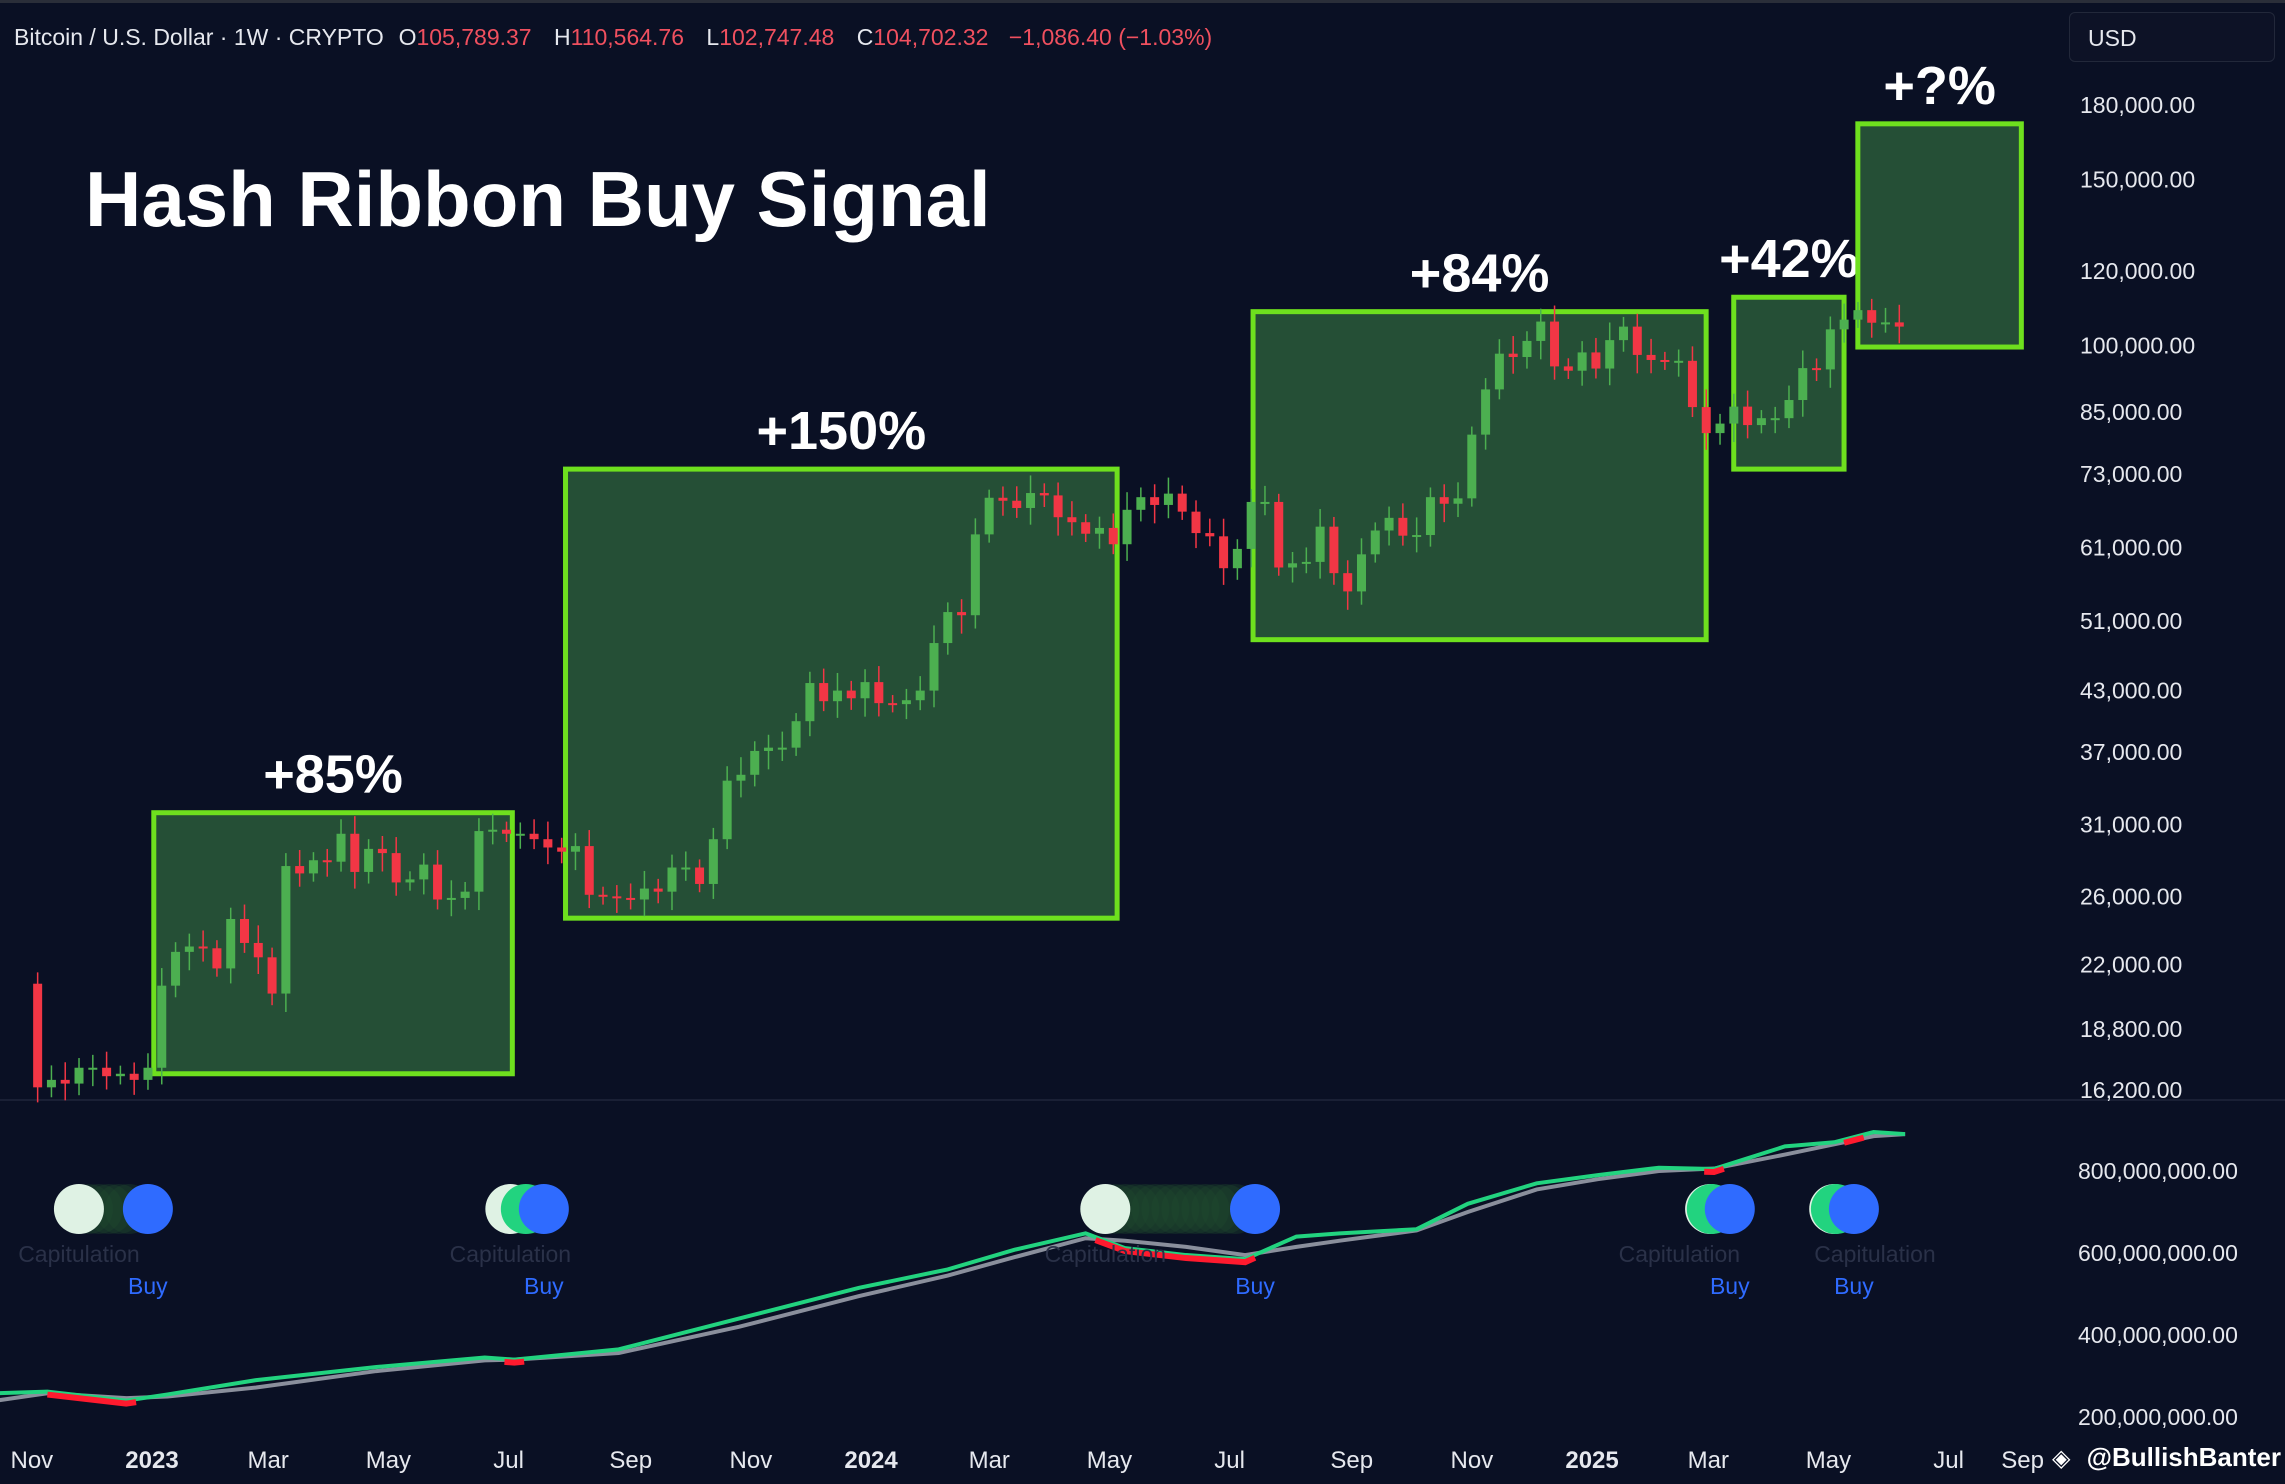 The width and height of the screenshot is (2285, 1484). What do you see at coordinates (538, 199) in the screenshot?
I see `chart-title: Hash Ribbon Buy Signal` at bounding box center [538, 199].